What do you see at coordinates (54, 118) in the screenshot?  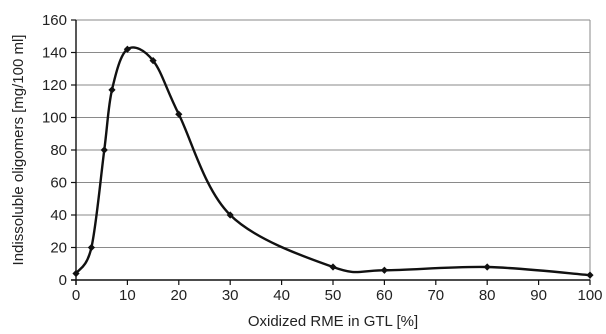 I see `y-tick-label: 100` at bounding box center [54, 118].